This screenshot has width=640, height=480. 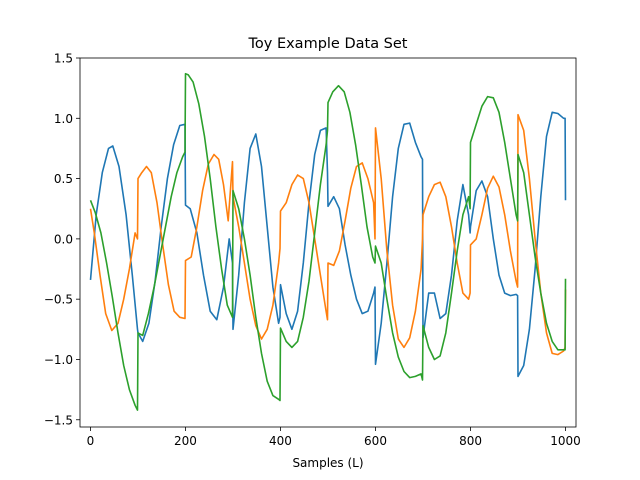 I want to click on y-axis-ticks: −1.5 −1.0 −0.5 0.0 0.5 1.0 1.5, so click(x=62, y=239).